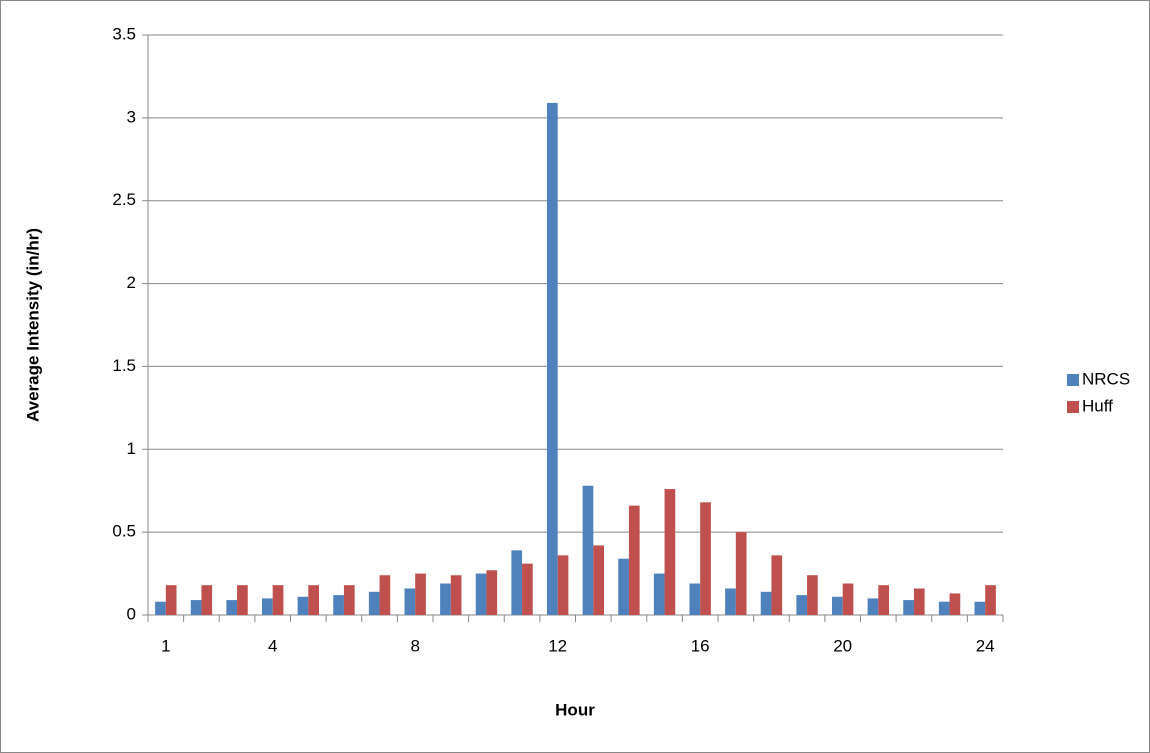  What do you see at coordinates (131, 116) in the screenshot?
I see `y-tick-label: 3` at bounding box center [131, 116].